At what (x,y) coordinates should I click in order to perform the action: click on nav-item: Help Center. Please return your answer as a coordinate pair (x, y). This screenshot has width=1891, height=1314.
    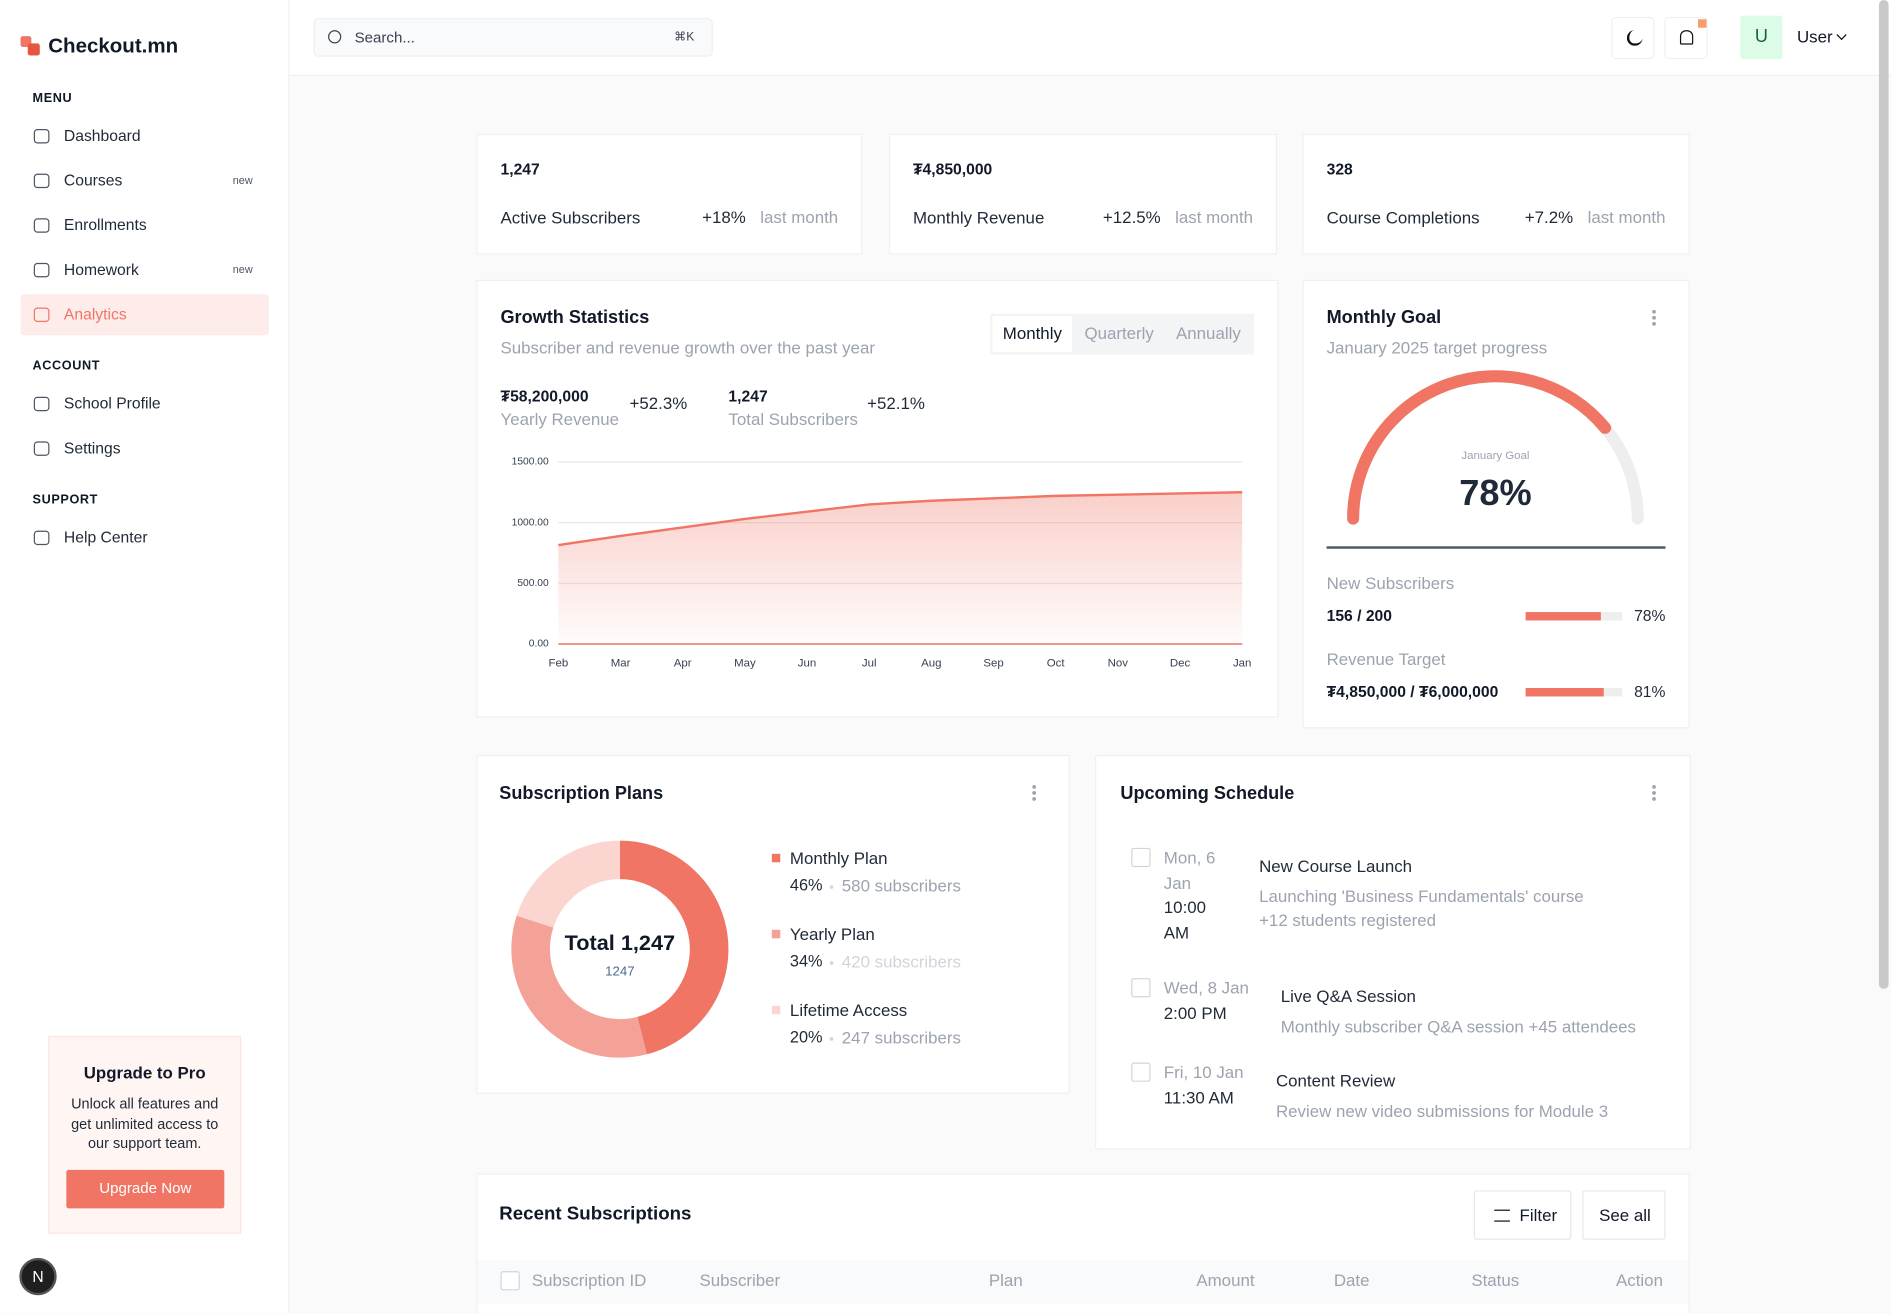
    Looking at the image, I should click on (145, 537).